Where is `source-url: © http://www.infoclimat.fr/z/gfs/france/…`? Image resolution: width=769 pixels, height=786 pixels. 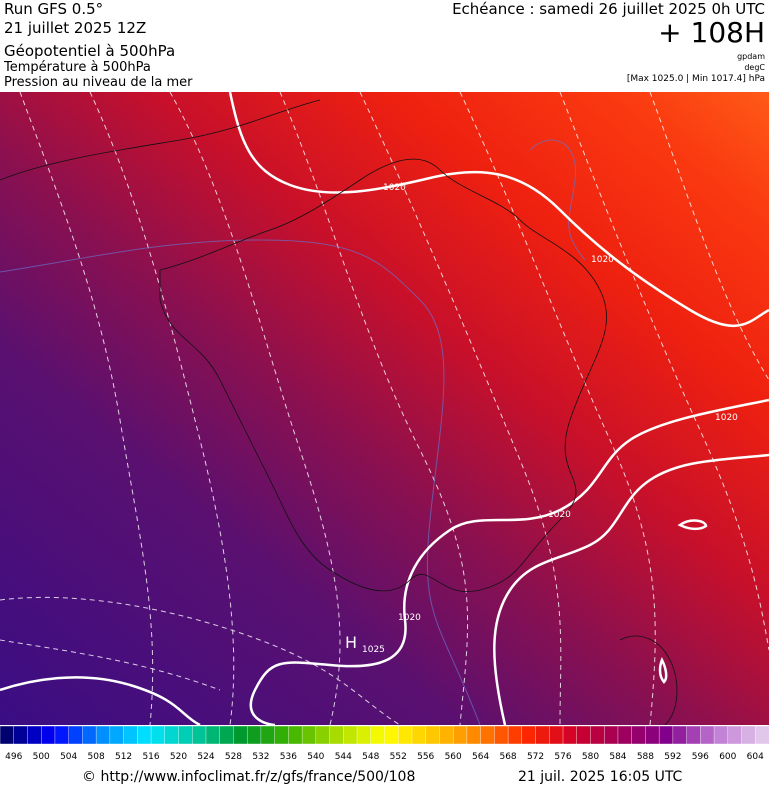
source-url: © http://www.infoclimat.fr/z/gfs/france/… is located at coordinates (248, 777).